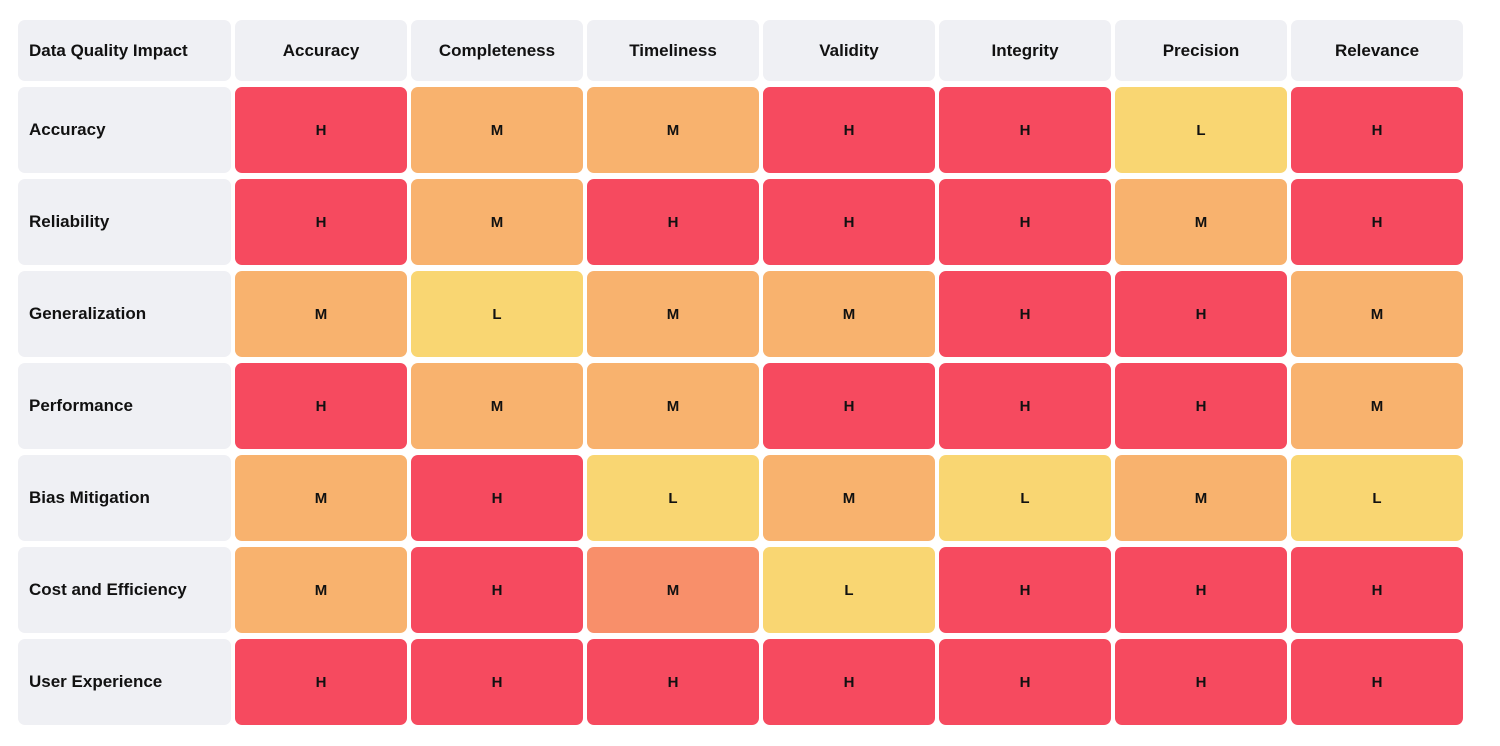 The height and width of the screenshot is (746, 1500). What do you see at coordinates (1201, 50) in the screenshot?
I see `header-cell: Precision` at bounding box center [1201, 50].